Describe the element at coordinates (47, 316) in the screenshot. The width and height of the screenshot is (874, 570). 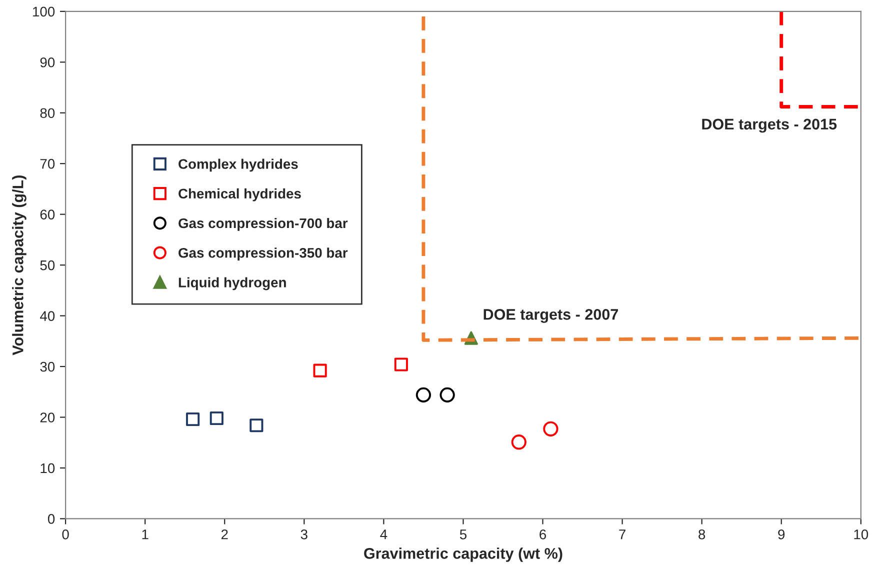
I see `y-tick-label: 40` at that location.